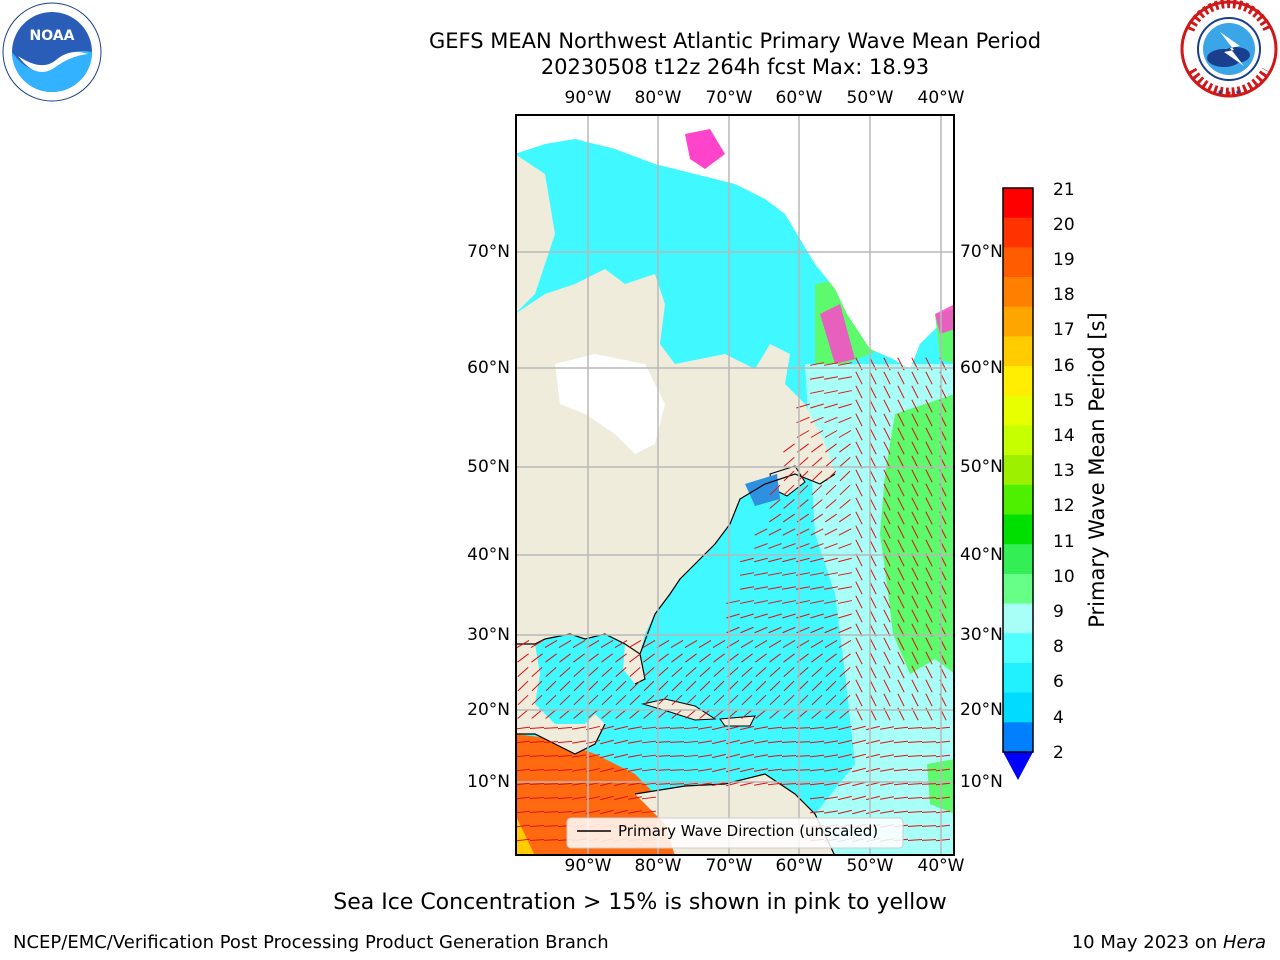 This screenshot has height=960, width=1280. What do you see at coordinates (610, 404) in the screenshot?
I see `hudson-bay` at bounding box center [610, 404].